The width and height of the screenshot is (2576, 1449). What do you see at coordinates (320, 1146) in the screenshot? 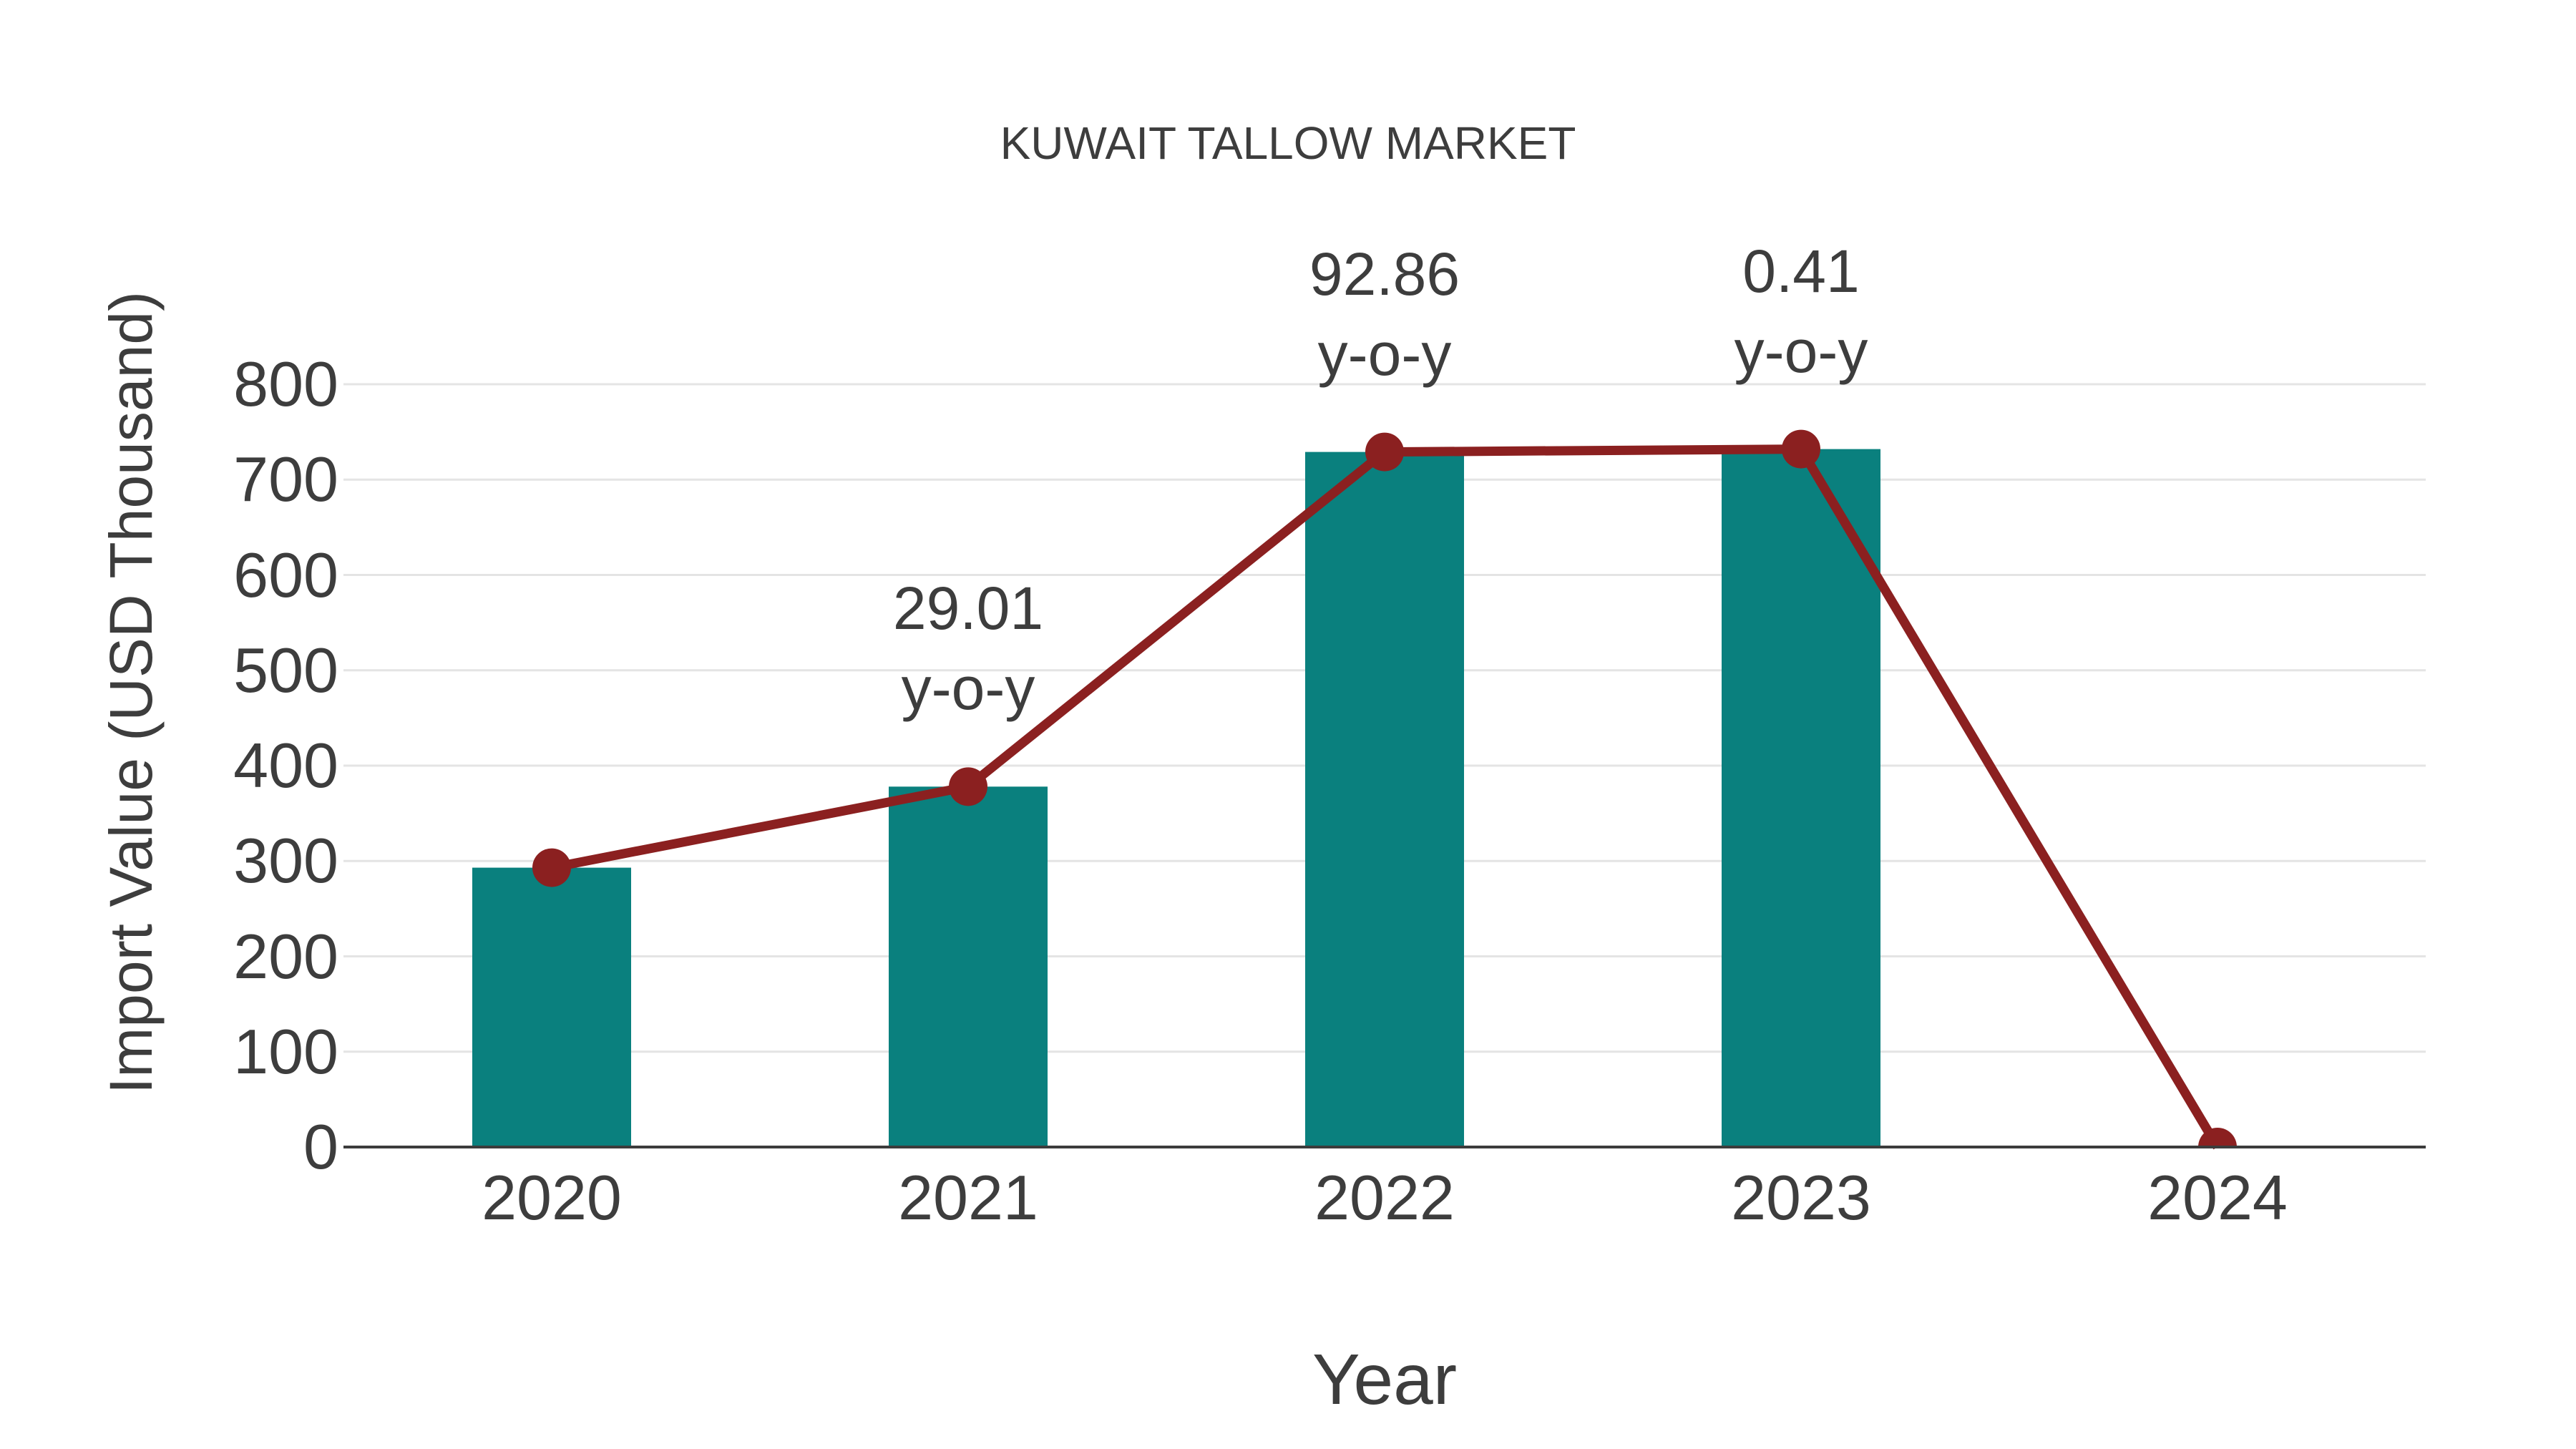
I see `y-tick-label-0: 0` at bounding box center [320, 1146].